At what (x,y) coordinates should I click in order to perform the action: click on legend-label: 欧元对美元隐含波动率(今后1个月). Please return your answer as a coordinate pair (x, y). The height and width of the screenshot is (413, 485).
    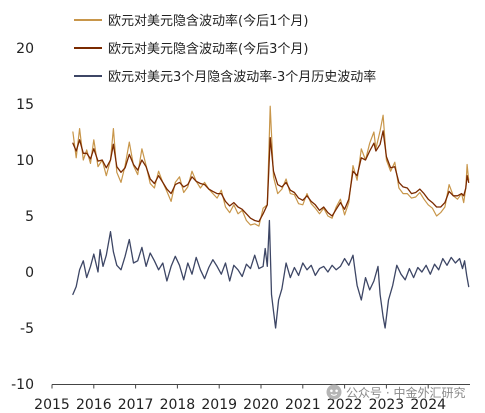
    Looking at the image, I should click on (208, 21).